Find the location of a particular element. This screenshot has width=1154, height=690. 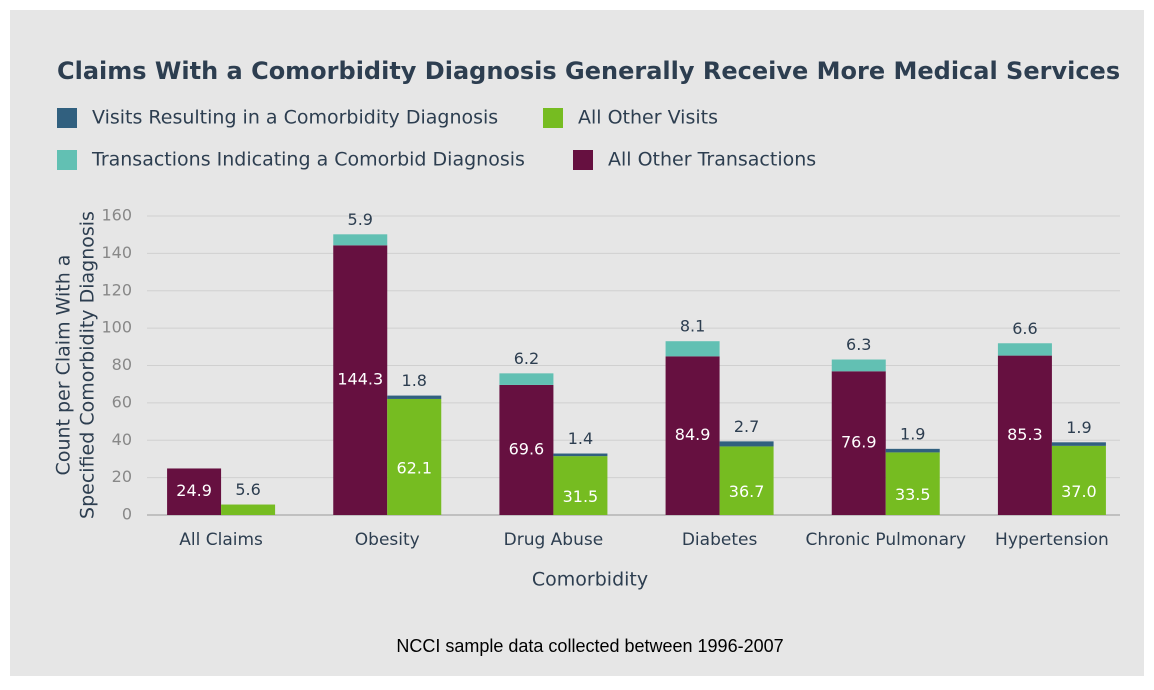

data-label: 62.1 is located at coordinates (414, 467).